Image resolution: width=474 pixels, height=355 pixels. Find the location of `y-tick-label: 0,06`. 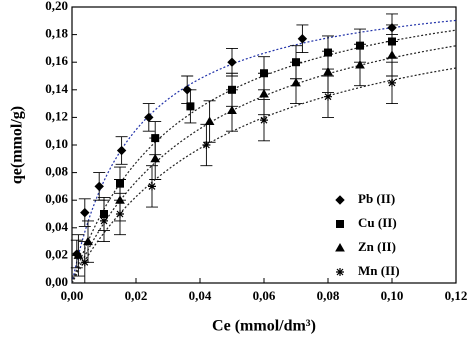

y-tick-label: 0,06 is located at coordinates (56, 198).